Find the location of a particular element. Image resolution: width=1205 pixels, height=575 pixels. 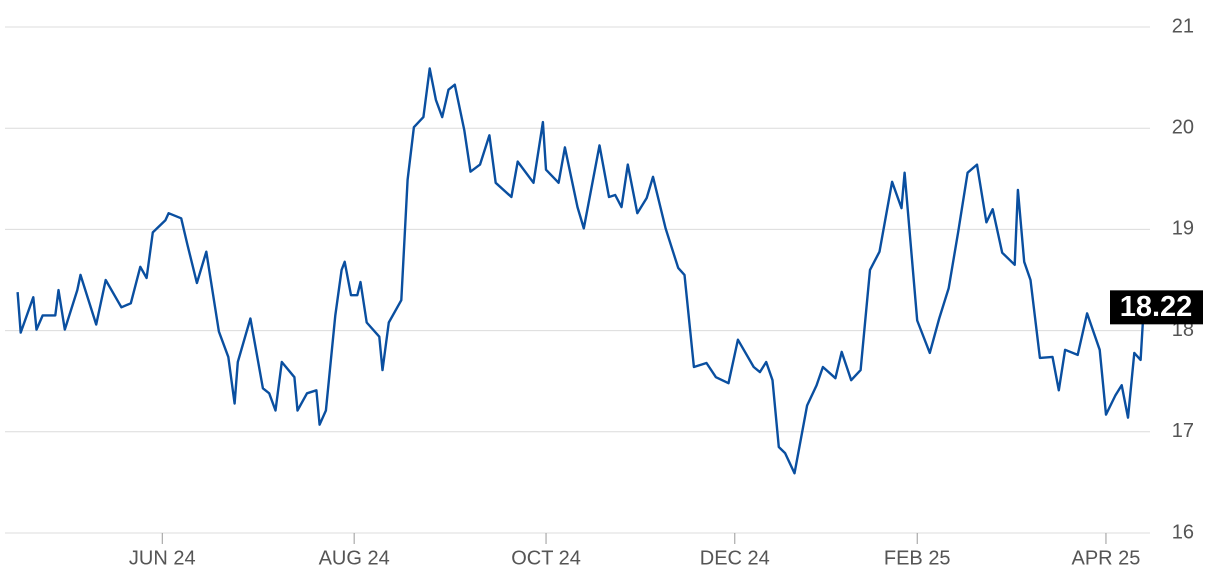

x-tick-label: DEC 24 is located at coordinates (735, 558).